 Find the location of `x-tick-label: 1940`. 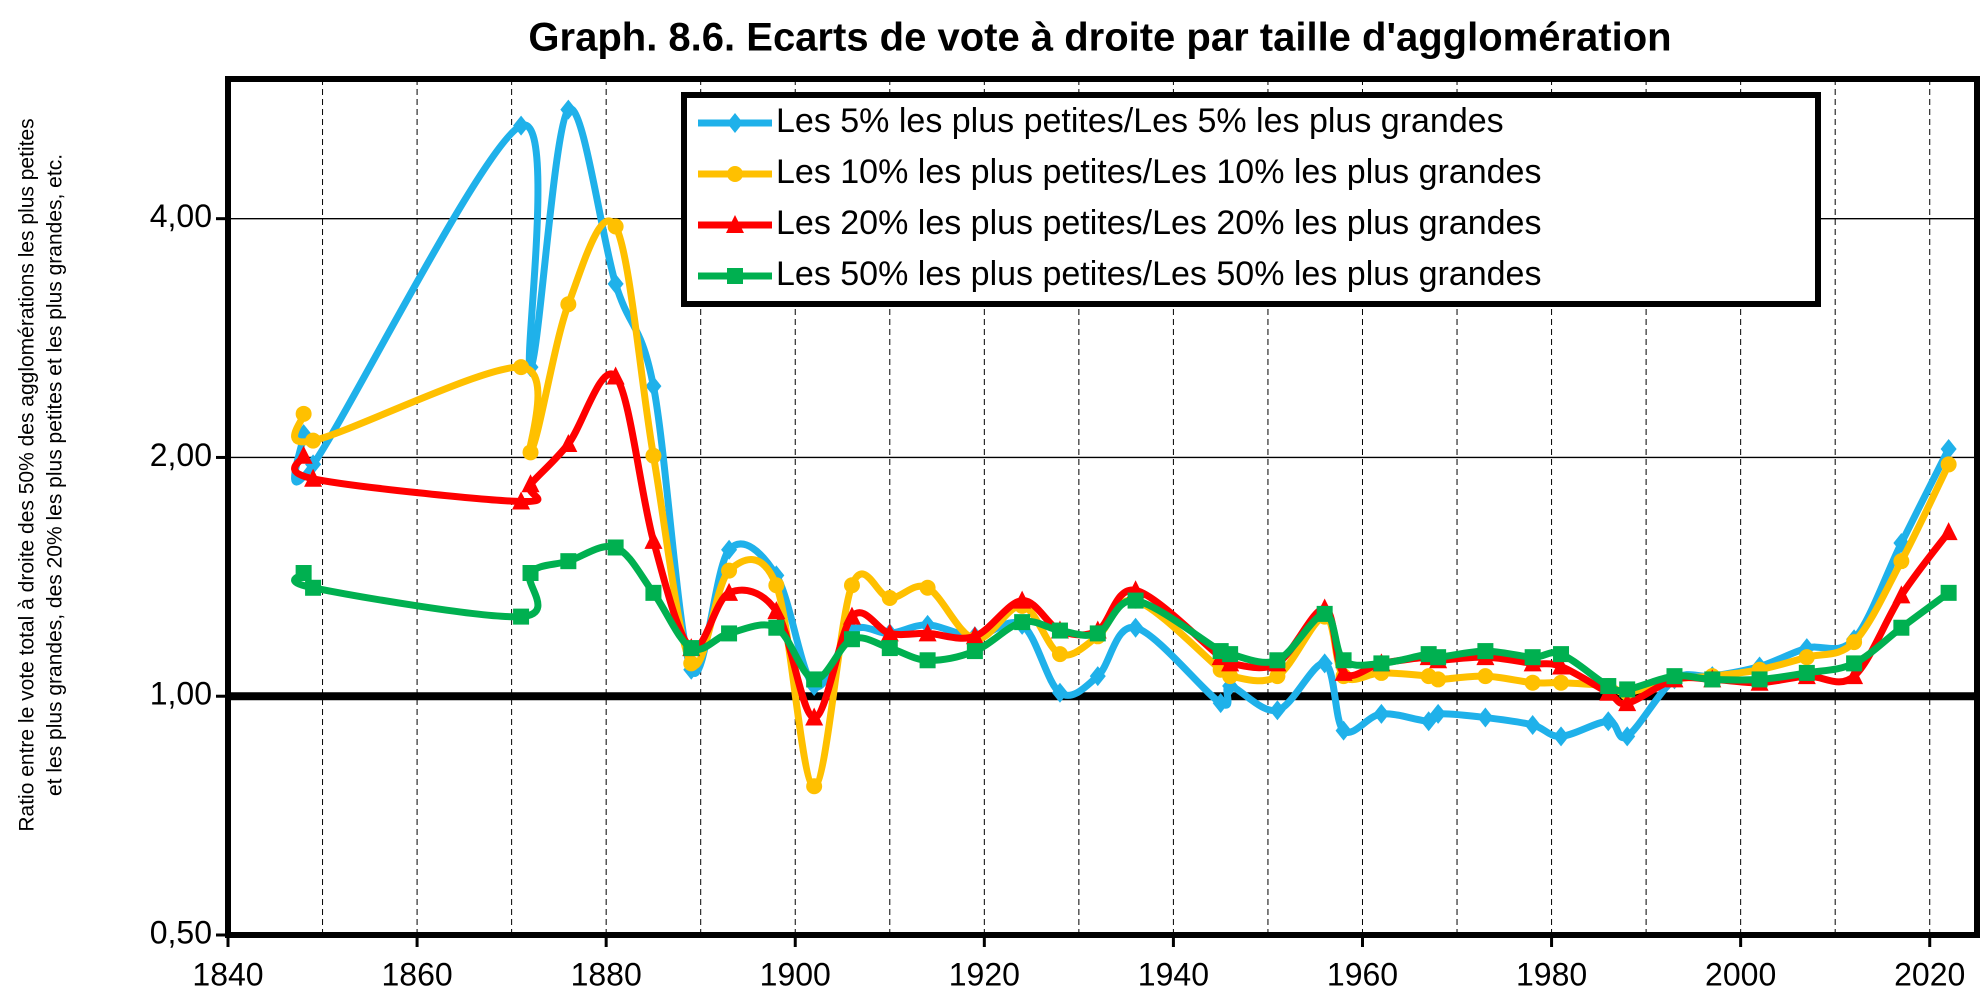

x-tick-label: 1940 is located at coordinates (1173, 974).